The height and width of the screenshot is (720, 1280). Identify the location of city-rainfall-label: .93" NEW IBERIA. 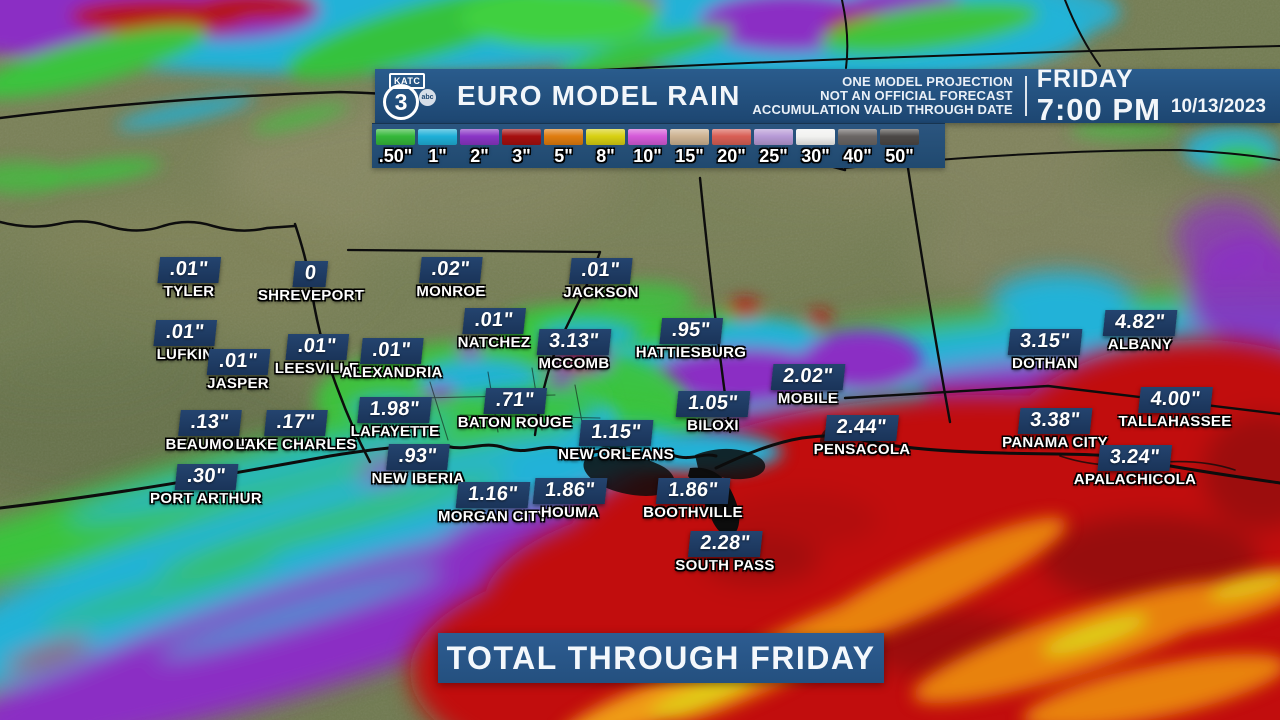
(418, 465).